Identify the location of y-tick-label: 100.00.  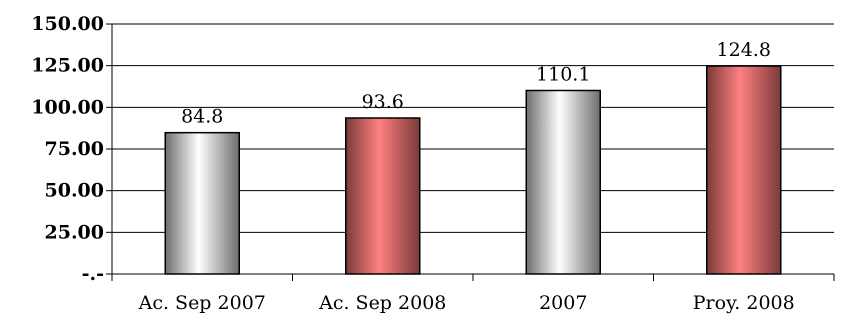
(67, 107).